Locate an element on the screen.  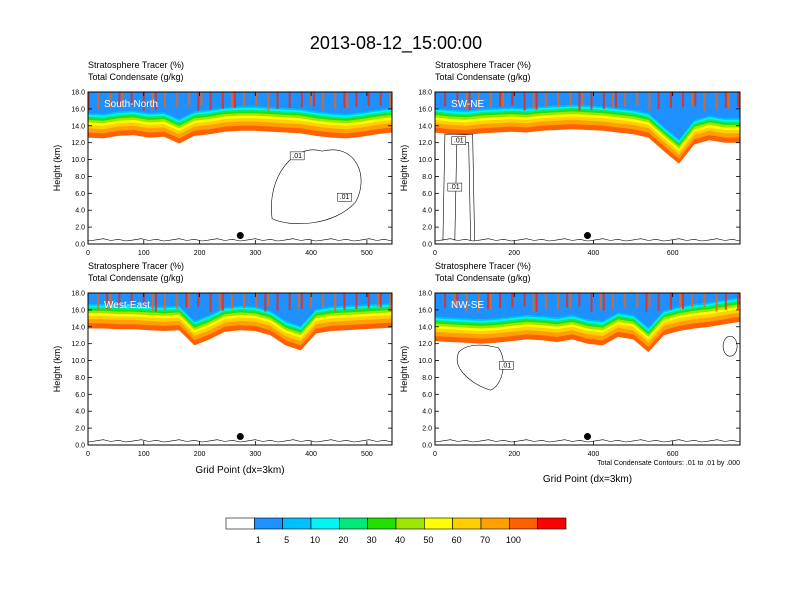
x-tick-label: 0 is located at coordinates (88, 253).